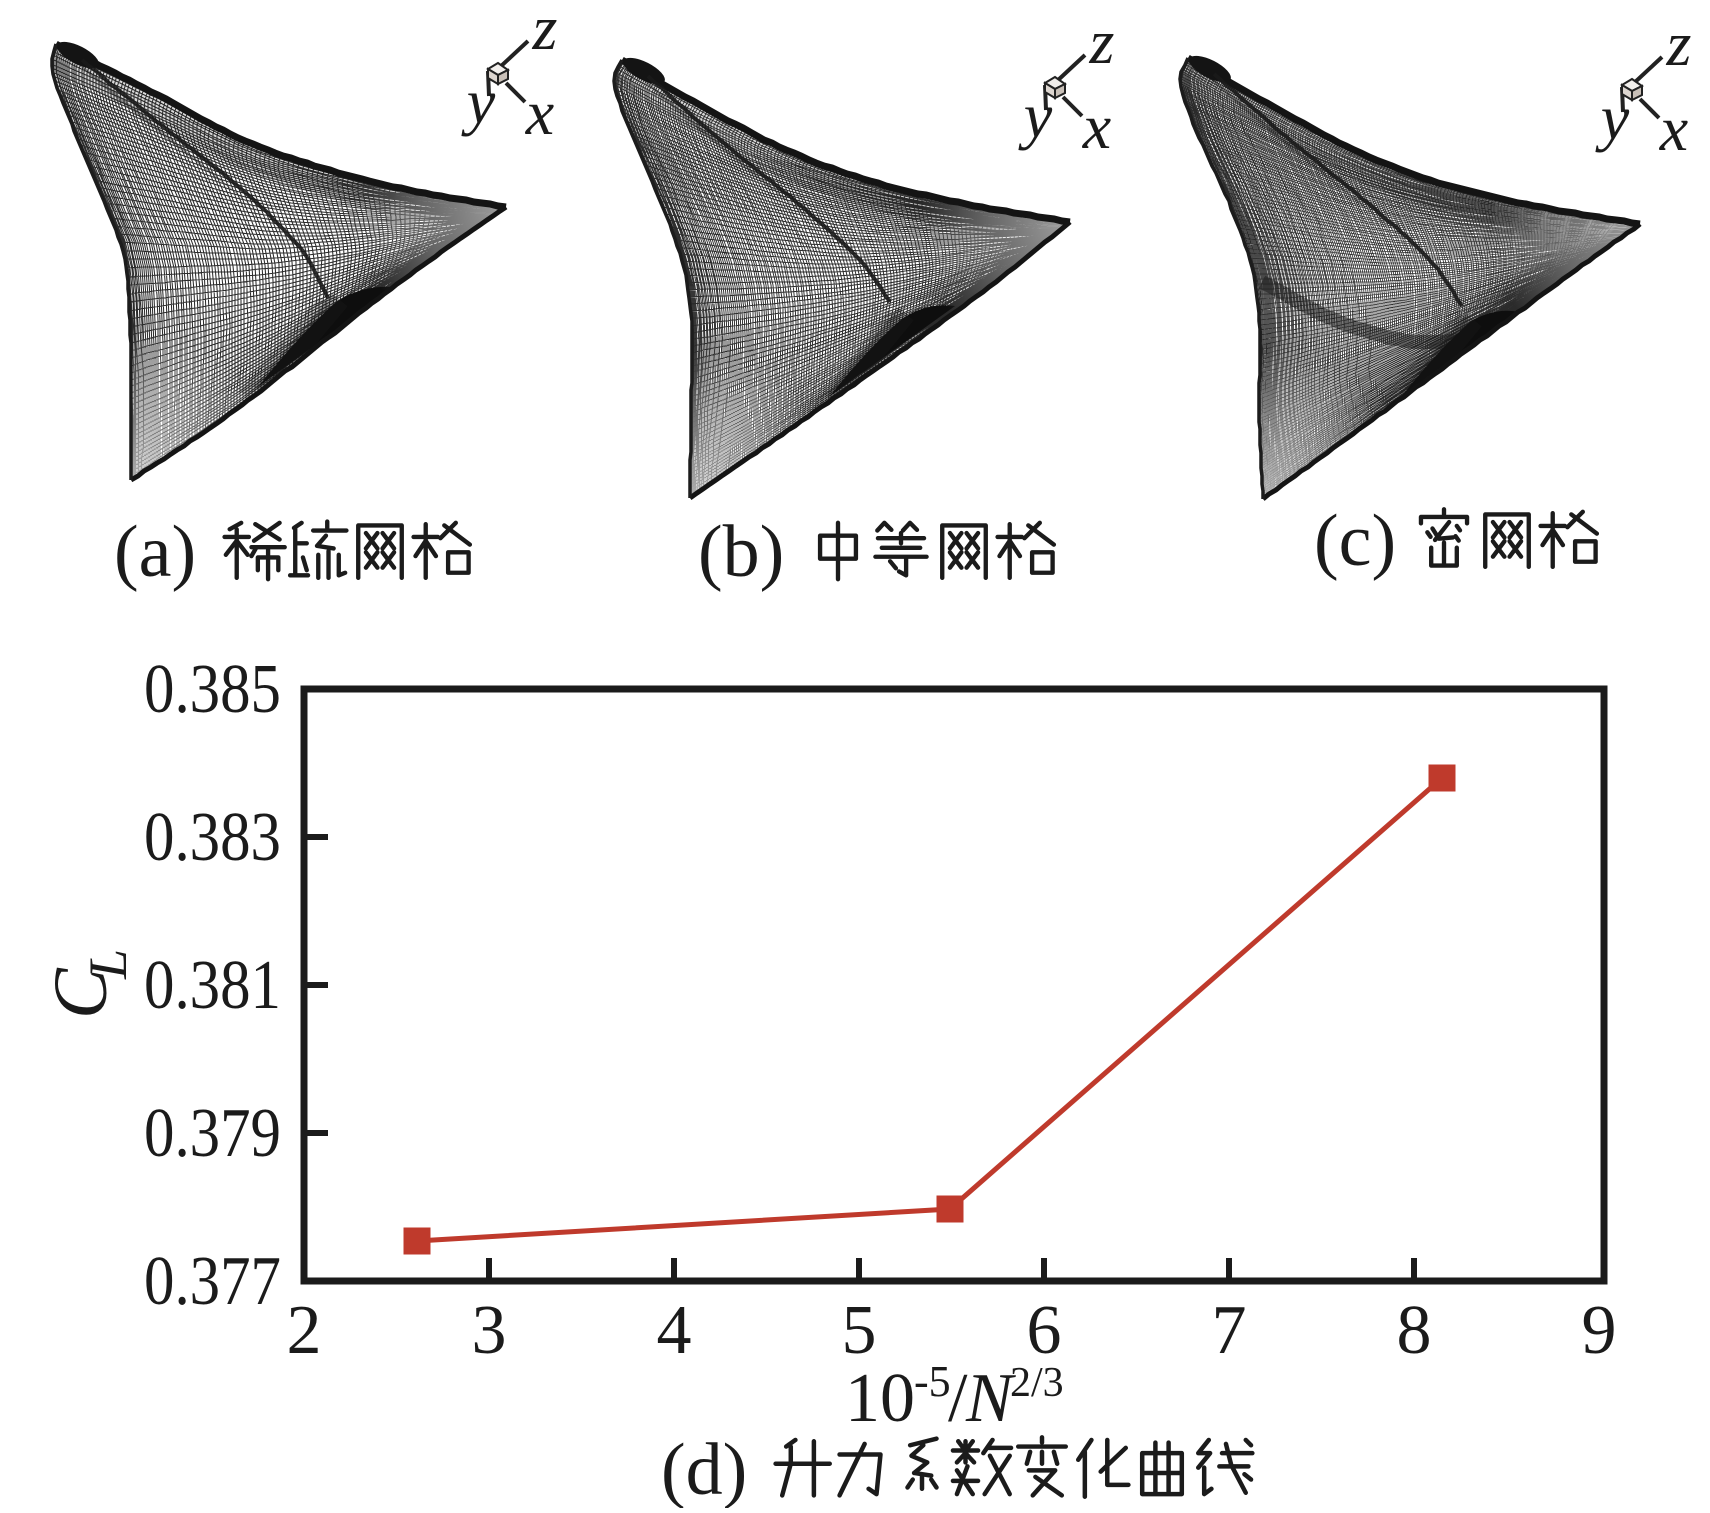 Image resolution: width=1710 pixels, height=1513 pixels. Describe the element at coordinates (212, 985) in the screenshot. I see `svg-text: 0.381` at that location.